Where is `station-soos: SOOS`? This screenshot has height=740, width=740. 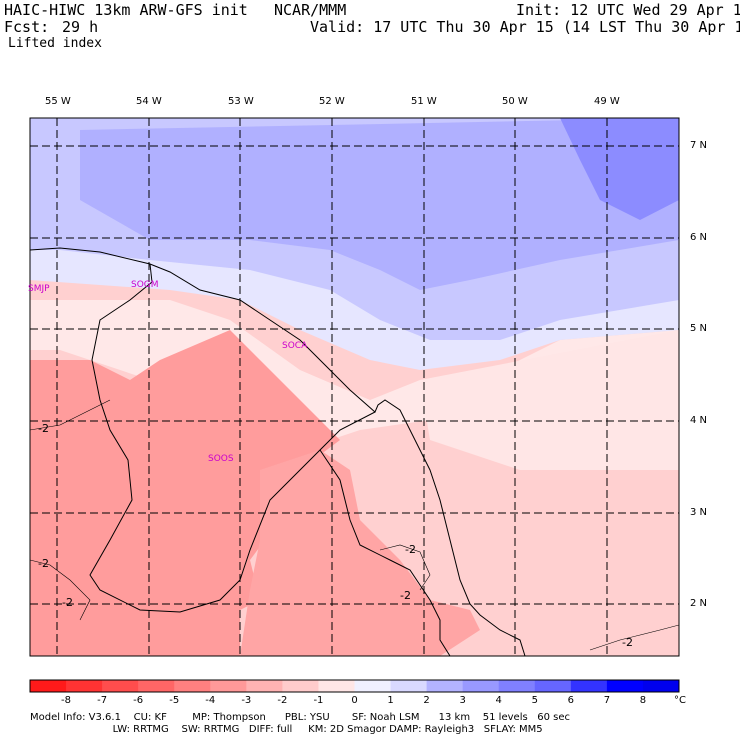
station-soos: SOOS is located at coordinates (221, 459).